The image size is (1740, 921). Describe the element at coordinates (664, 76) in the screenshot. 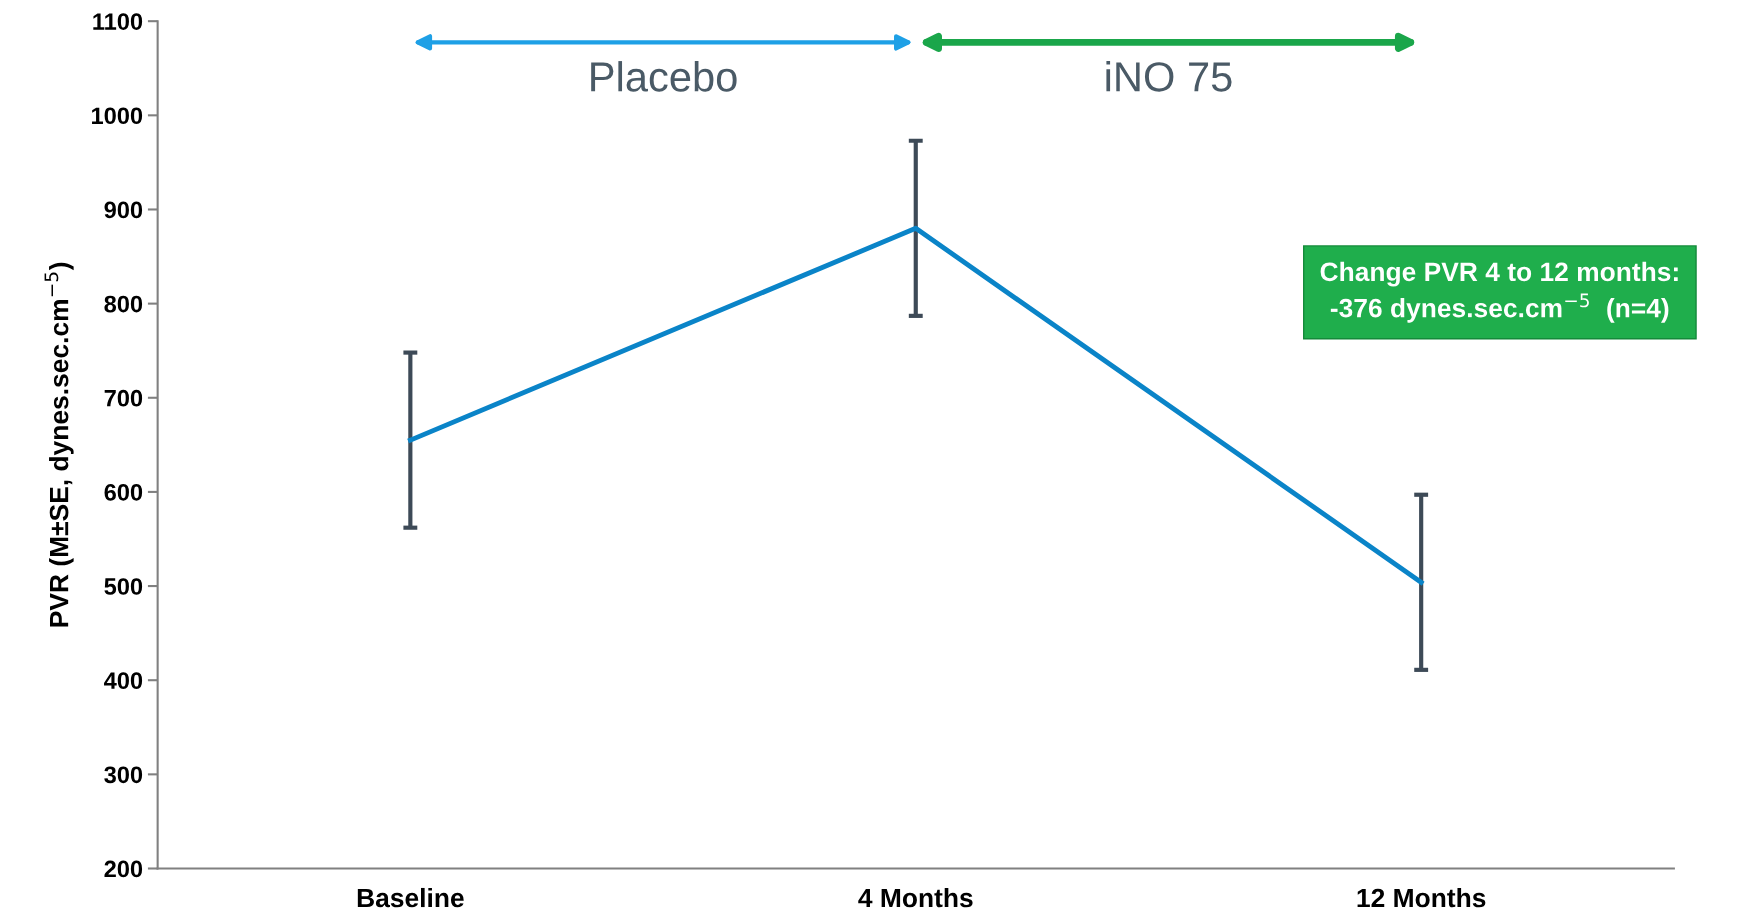

I see `annotation: Placebo` at that location.